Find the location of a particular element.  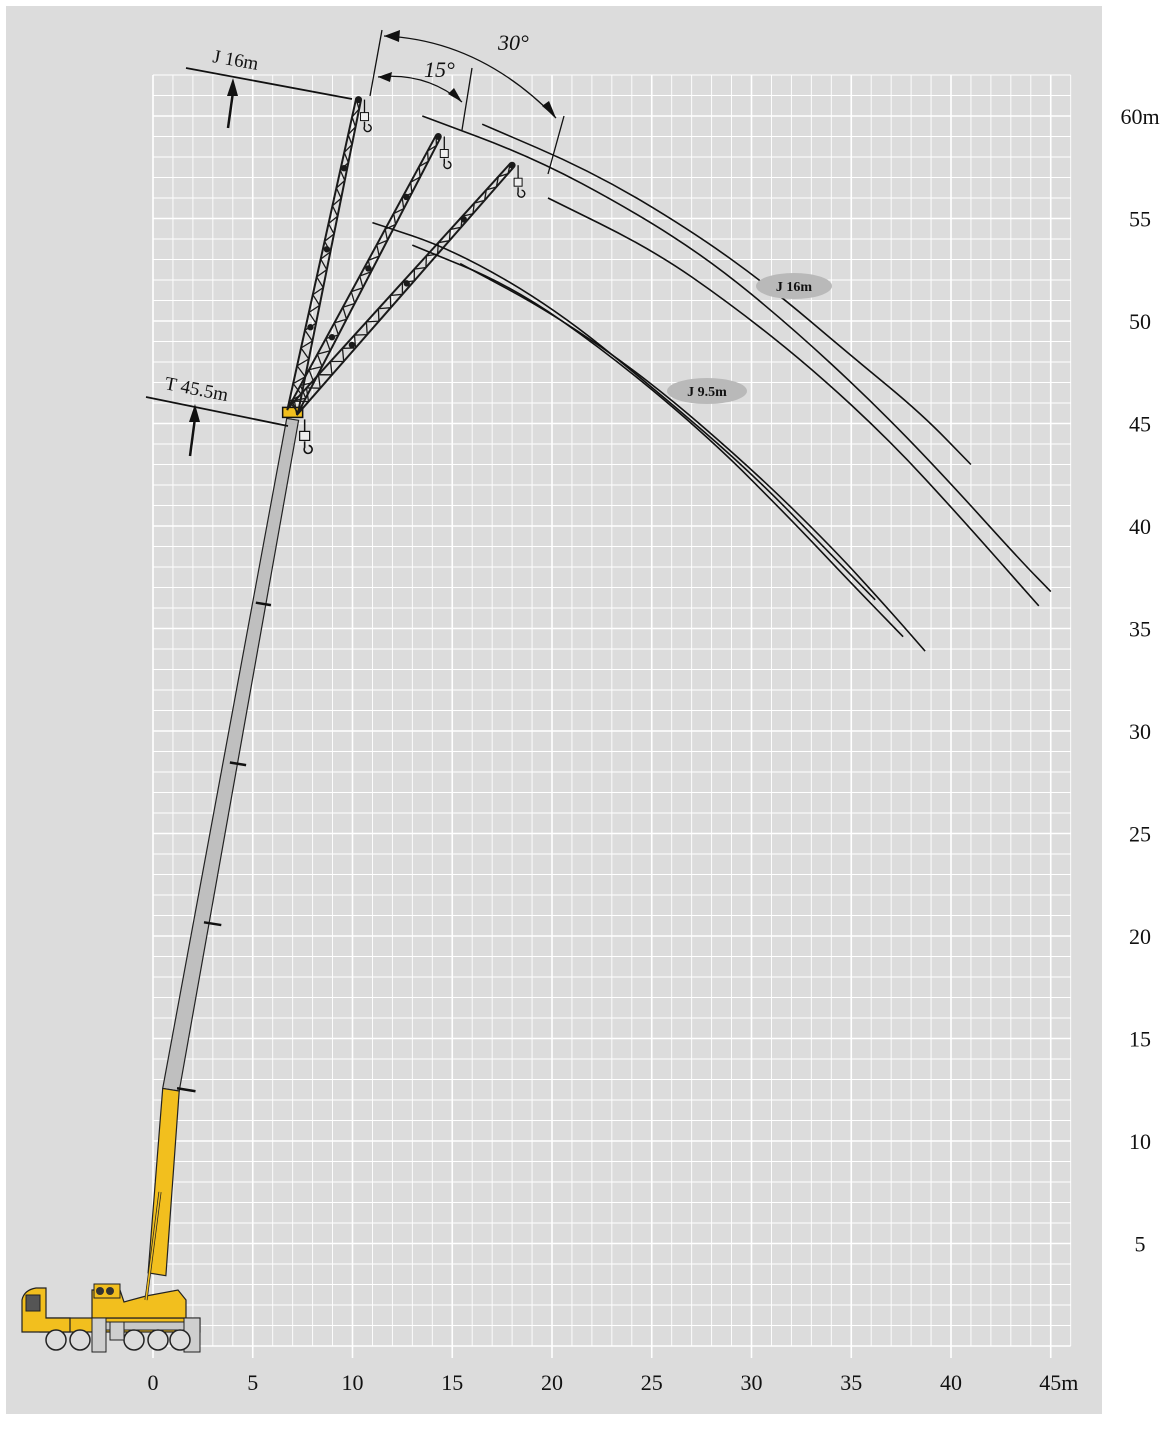

truck-wheels is located at coordinates (118, 1340).